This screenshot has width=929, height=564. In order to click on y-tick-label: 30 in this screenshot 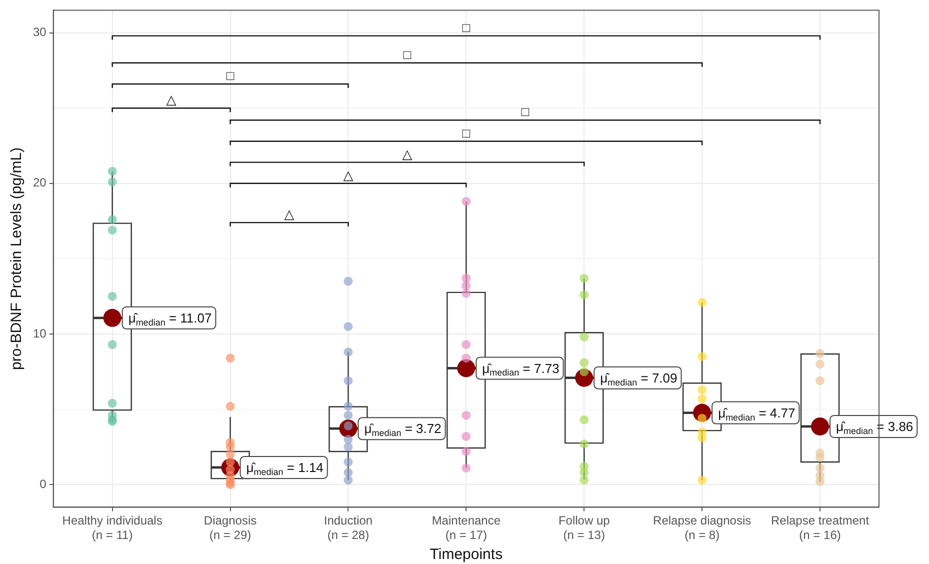, I will do `click(39, 32)`.